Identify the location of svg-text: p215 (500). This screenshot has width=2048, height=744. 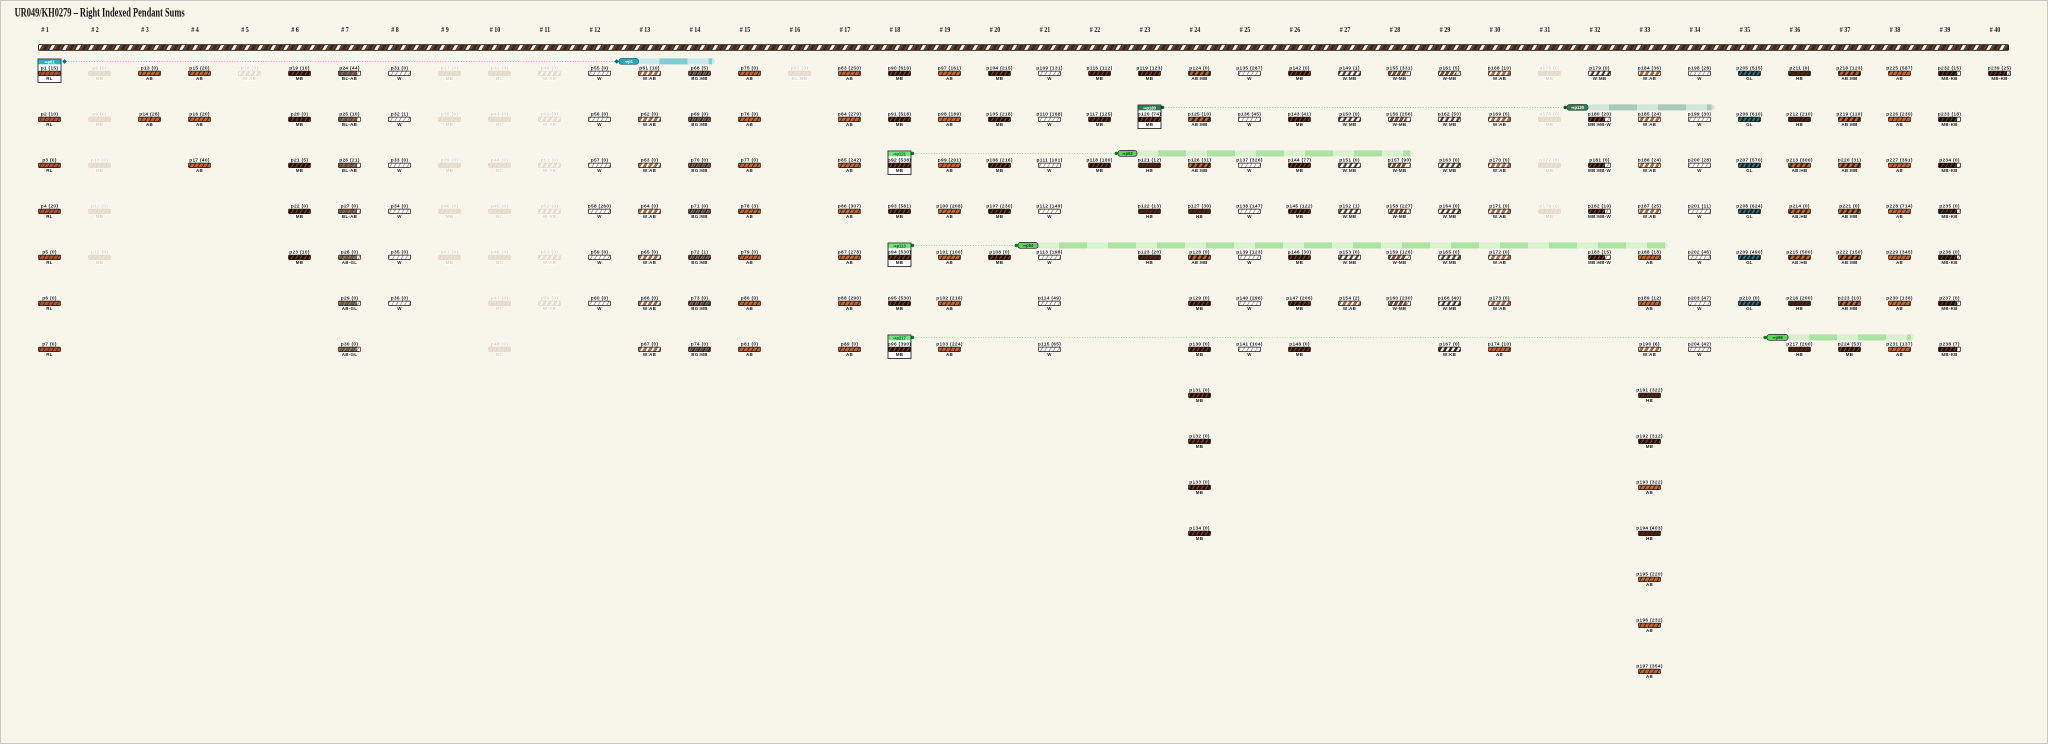
(1799, 253).